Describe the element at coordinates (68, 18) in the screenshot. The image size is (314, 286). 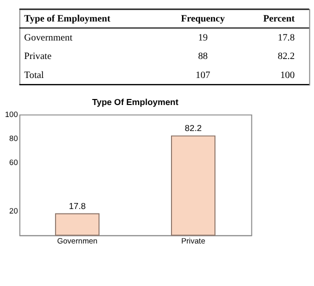
I see `text: Type of Employment` at that location.